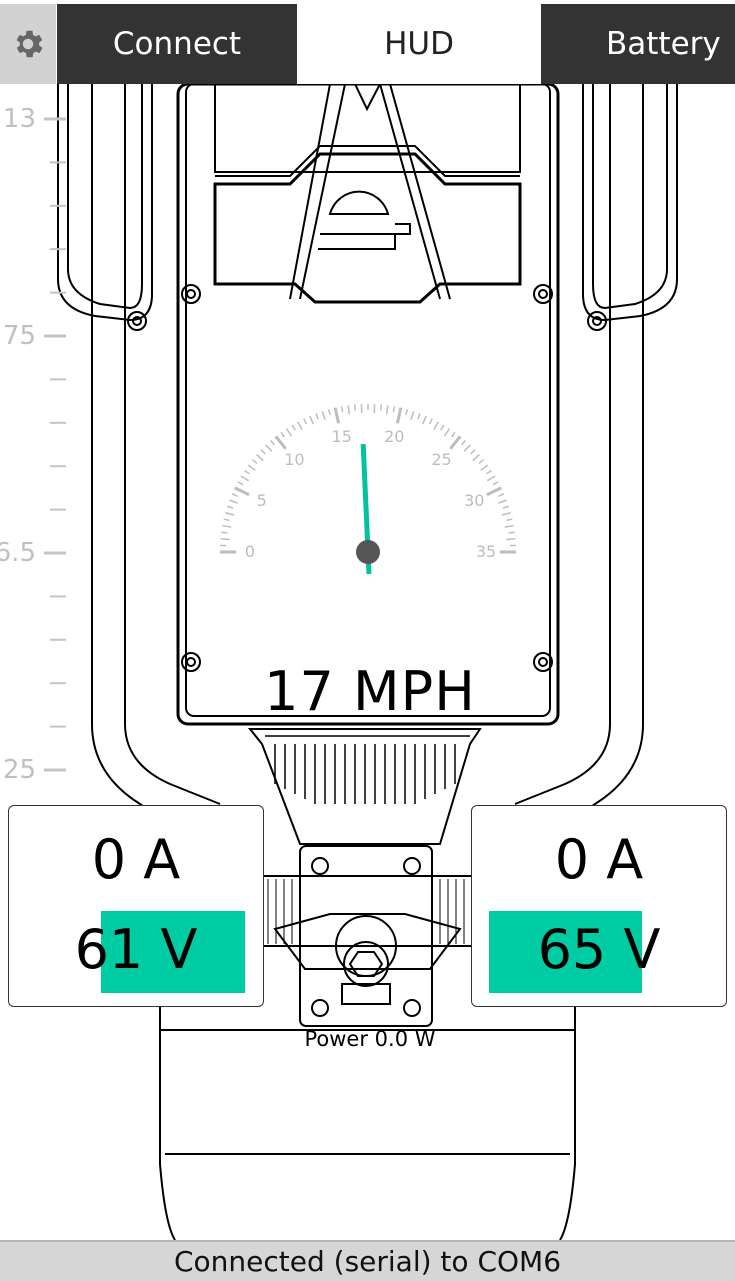 Image resolution: width=735 pixels, height=1281 pixels. Describe the element at coordinates (394, 436) in the screenshot. I see `gauge-label: 20` at that location.